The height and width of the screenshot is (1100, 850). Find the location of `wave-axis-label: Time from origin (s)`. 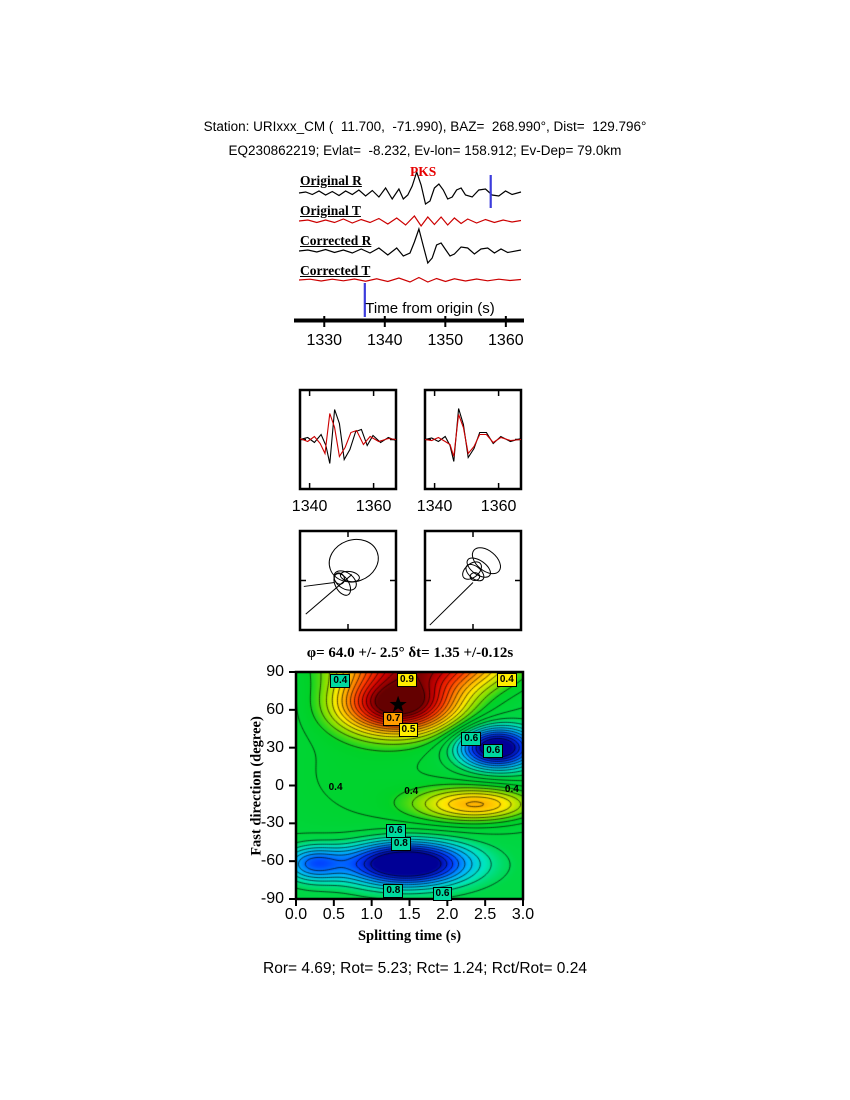

wave-axis-label: Time from origin (s) is located at coordinates (430, 308).